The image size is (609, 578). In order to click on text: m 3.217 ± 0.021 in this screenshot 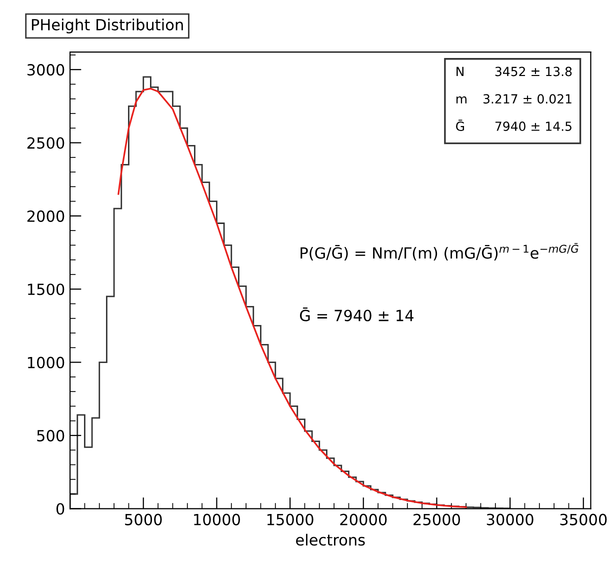, I will do `click(514, 99)`.